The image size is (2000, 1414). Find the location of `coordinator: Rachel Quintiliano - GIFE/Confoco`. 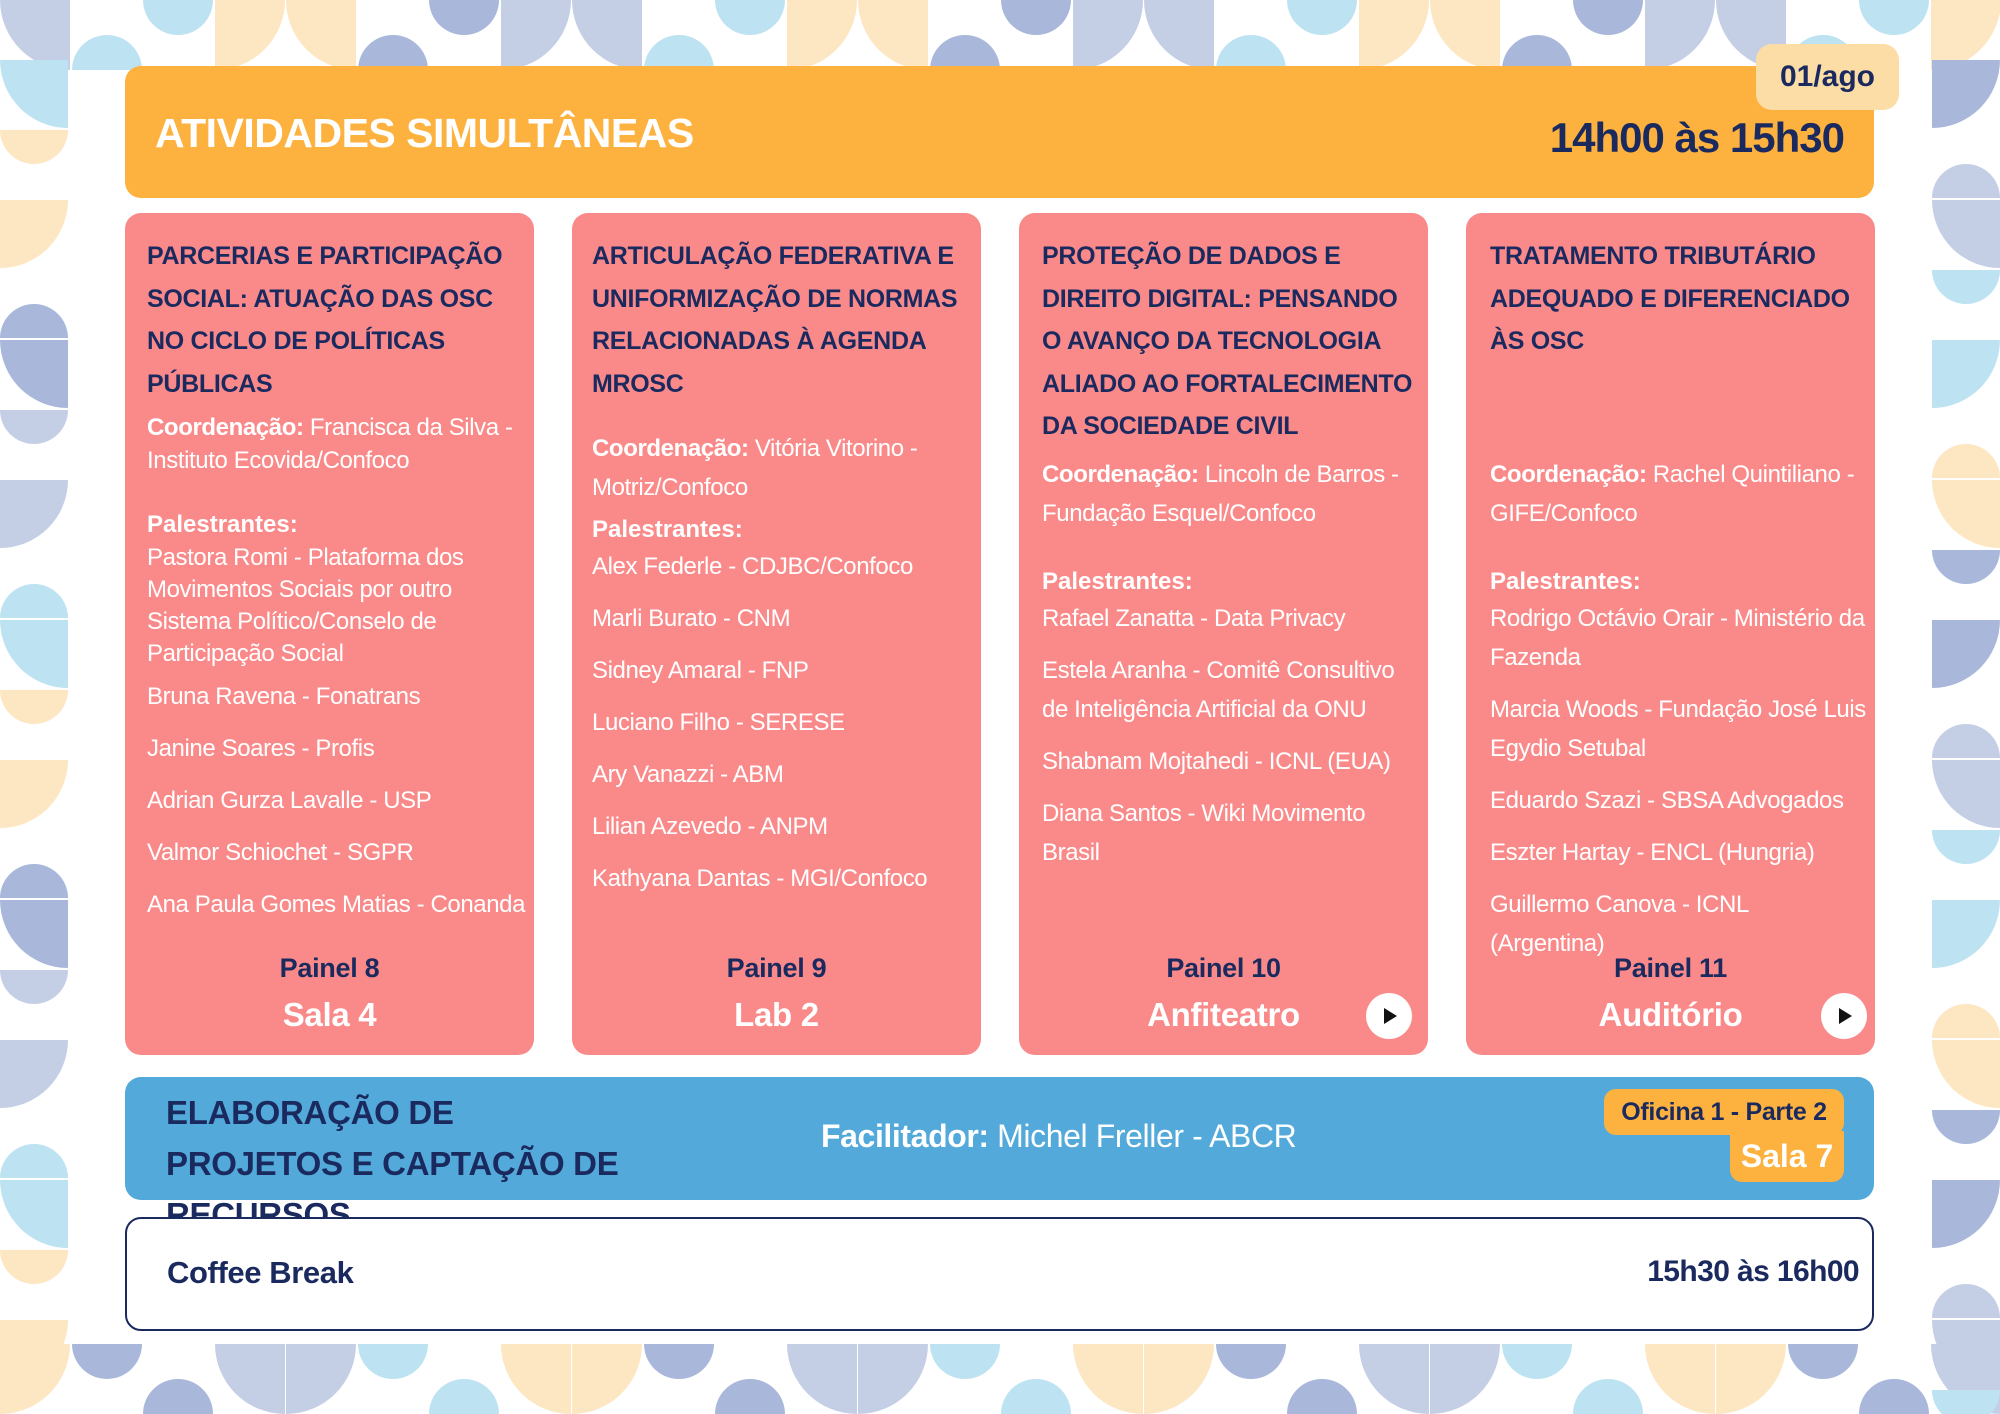

coordinator: Rachel Quintiliano - GIFE/Confoco is located at coordinates (1672, 494).